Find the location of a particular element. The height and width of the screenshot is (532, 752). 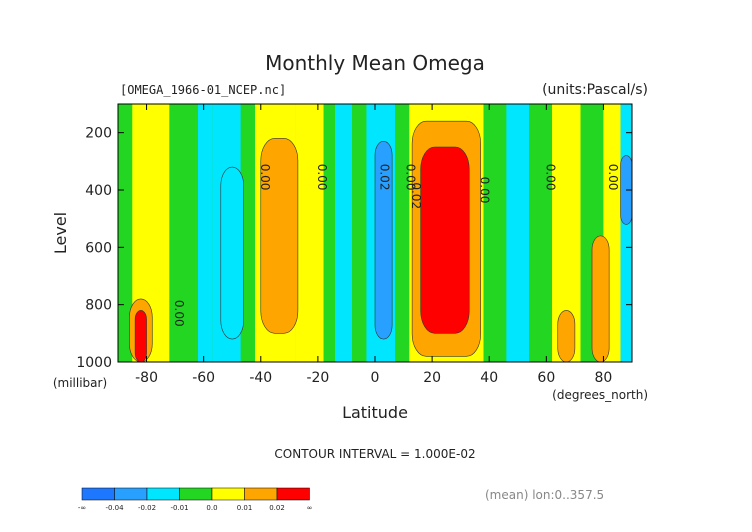

x-tick-label-3: -20 is located at coordinates (317, 378).